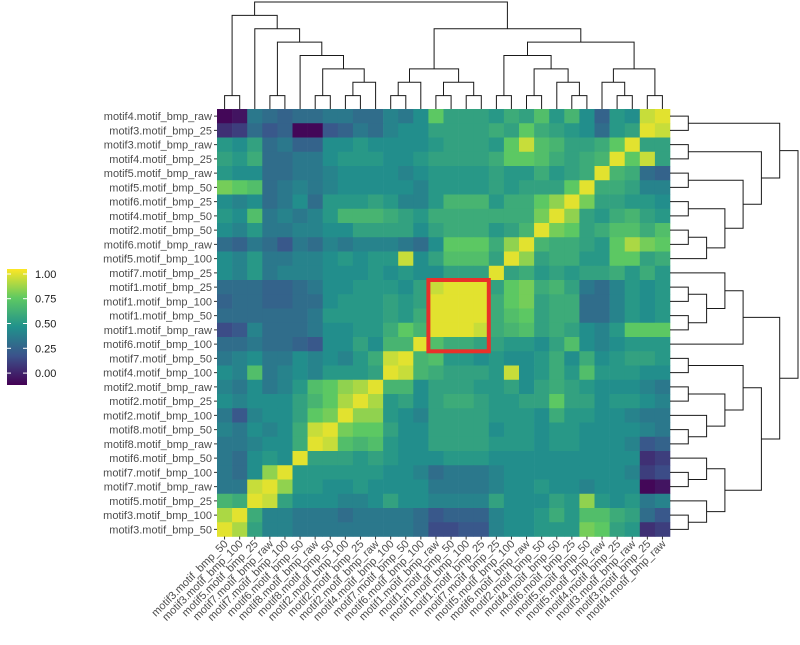  I want to click on row-label: motif5.motif_bmp_100, so click(157, 260).